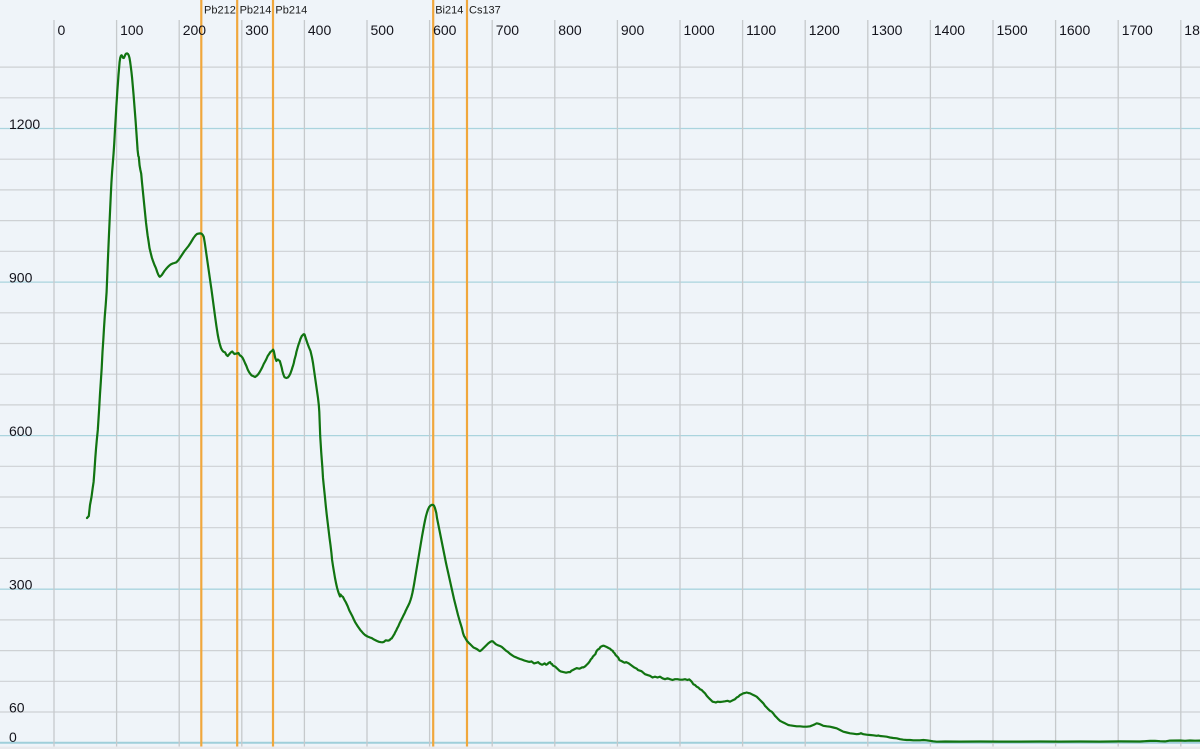 Image resolution: width=1200 pixels, height=749 pixels. What do you see at coordinates (383, 30) in the screenshot?
I see `svg-text: 500` at bounding box center [383, 30].